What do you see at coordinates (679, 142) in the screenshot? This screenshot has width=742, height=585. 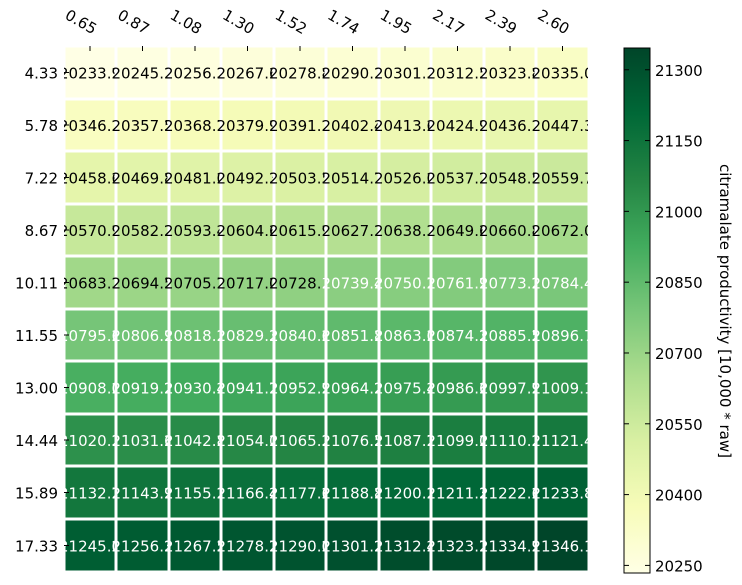 I see `colorbar-tick-label: 21150` at bounding box center [679, 142].